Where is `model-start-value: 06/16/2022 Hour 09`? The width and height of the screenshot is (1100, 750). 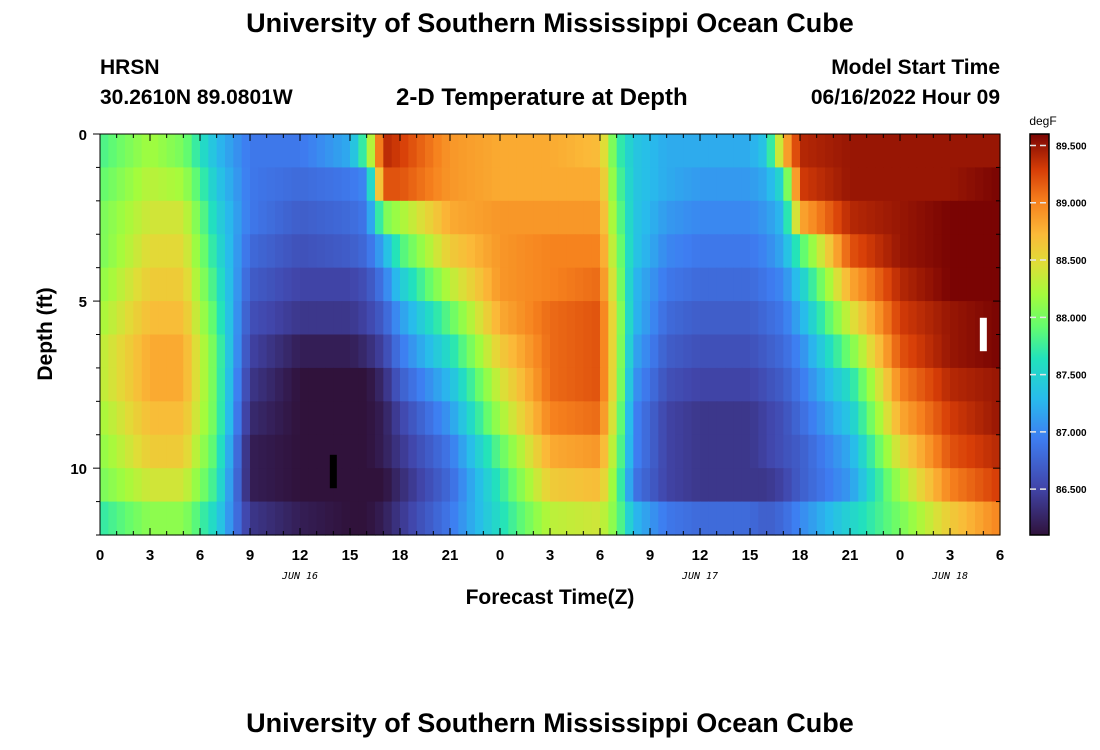
model-start-value: 06/16/2022 Hour 09 is located at coordinates (905, 97).